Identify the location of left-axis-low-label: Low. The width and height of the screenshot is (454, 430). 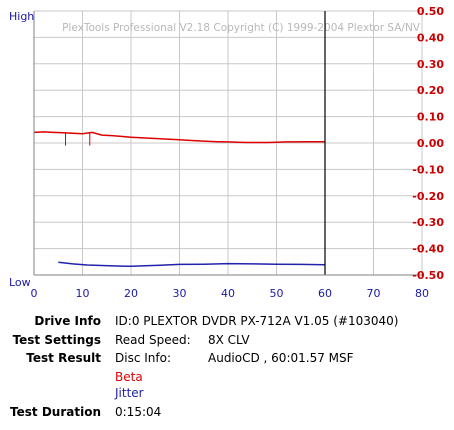
(20, 282).